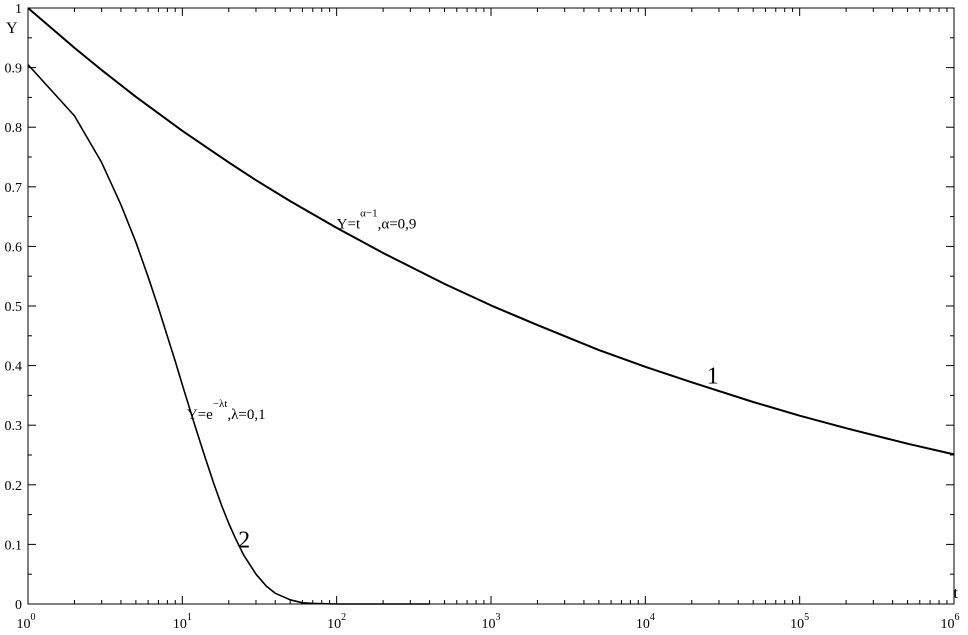 This screenshot has width=968, height=635. I want to click on formula-1: Y=tα−1,α=0,9, so click(377, 220).